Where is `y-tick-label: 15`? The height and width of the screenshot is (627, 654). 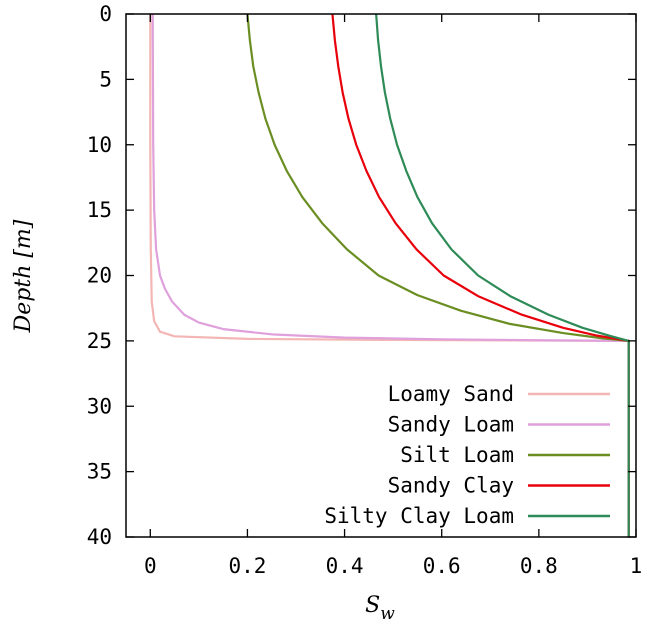 y-tick-label: 15 is located at coordinates (99, 210).